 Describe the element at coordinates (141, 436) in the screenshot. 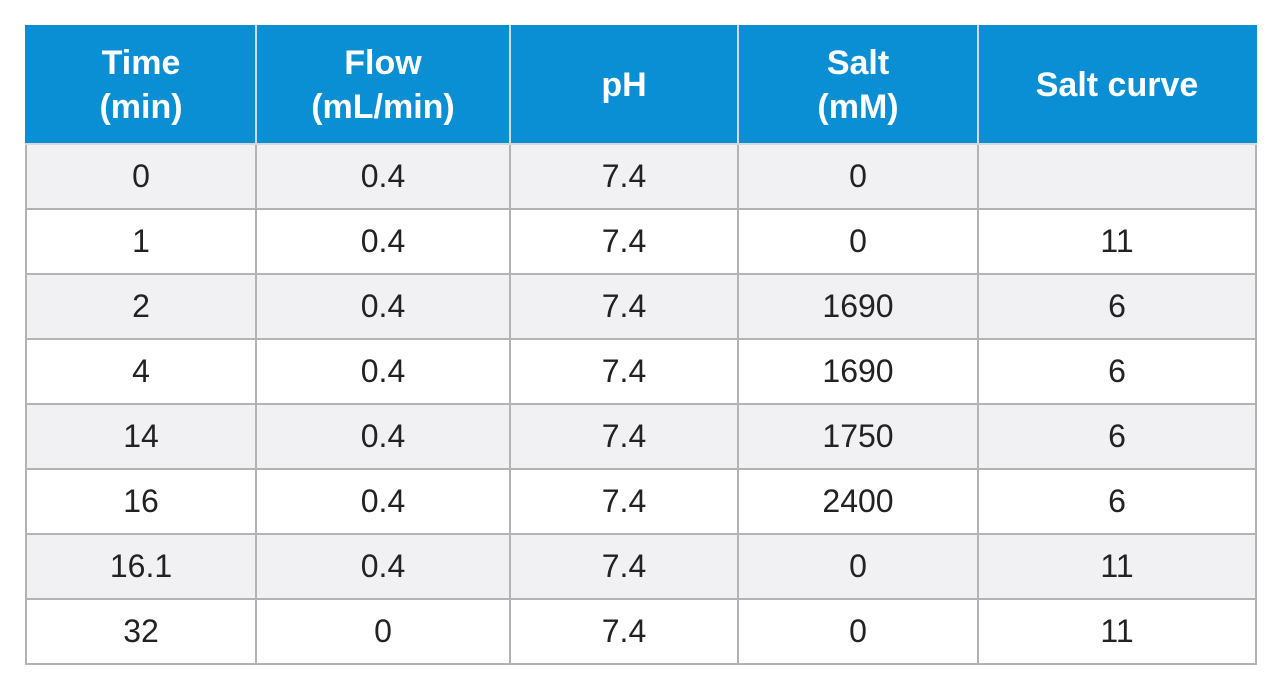

I see `table-cell: 14` at that location.